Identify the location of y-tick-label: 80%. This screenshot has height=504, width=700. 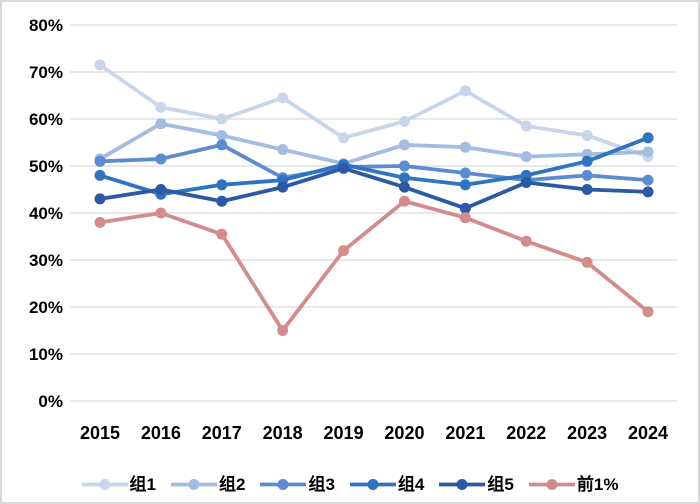
(46, 25).